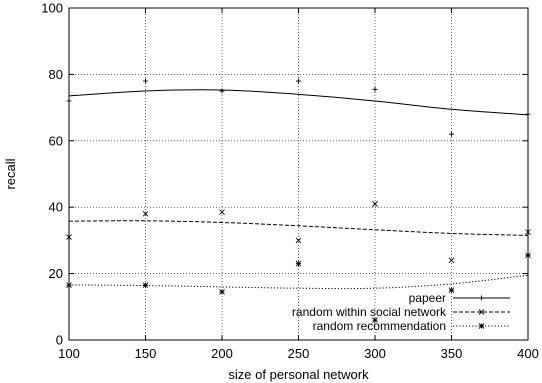 This screenshot has width=542, height=383. Describe the element at coordinates (299, 353) in the screenshot. I see `x-tick-label: 250` at that location.